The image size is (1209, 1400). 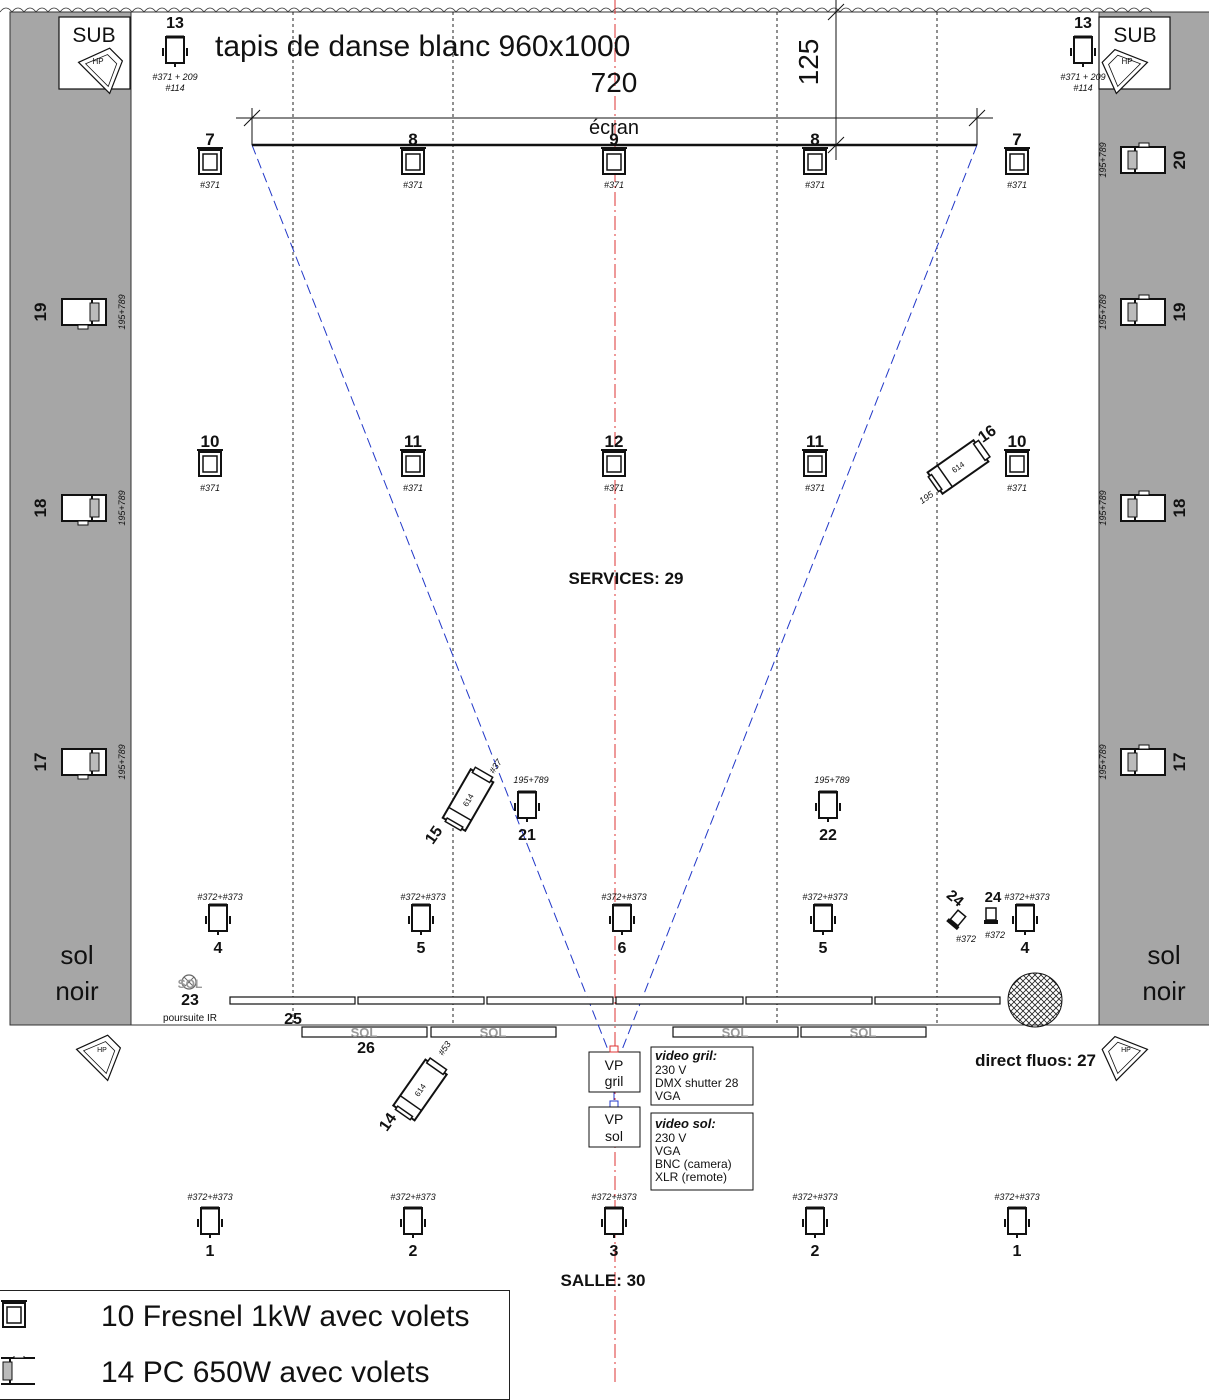 I want to click on legend-label-fresnel: 10 Fresnel 1kW avec volets, so click(x=285, y=1316).